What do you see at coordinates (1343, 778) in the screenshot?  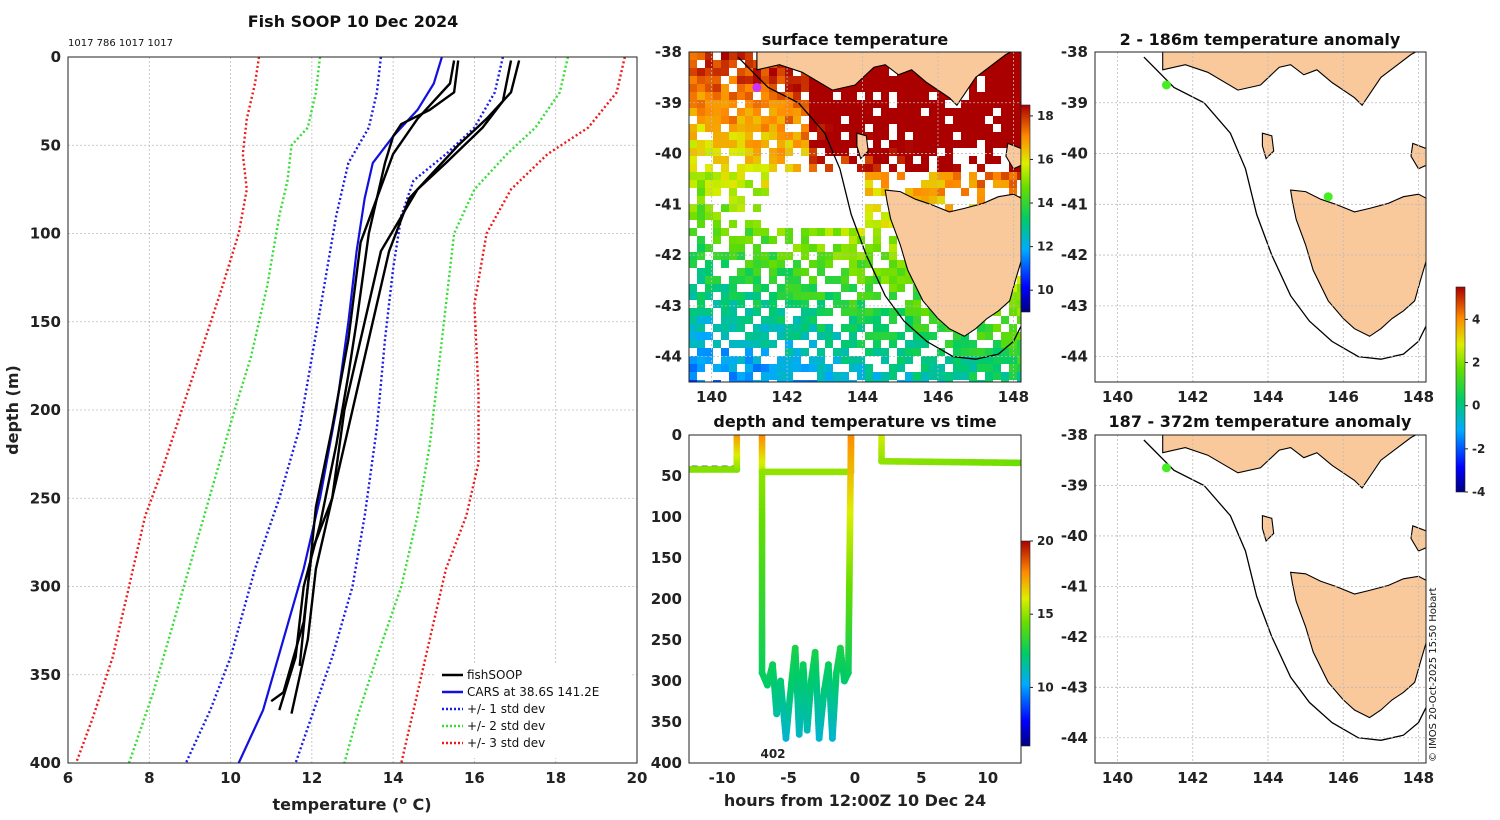 I see `lon-tick-label: 146` at bounding box center [1343, 778].